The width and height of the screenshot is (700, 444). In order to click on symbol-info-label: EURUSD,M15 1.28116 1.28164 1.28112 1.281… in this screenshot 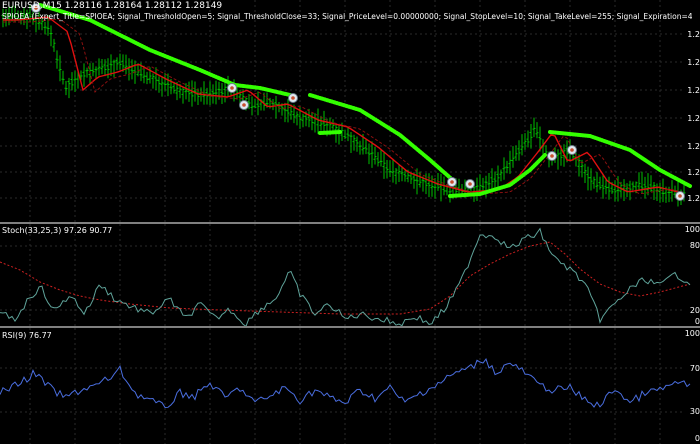, I will do `click(112, 6)`.